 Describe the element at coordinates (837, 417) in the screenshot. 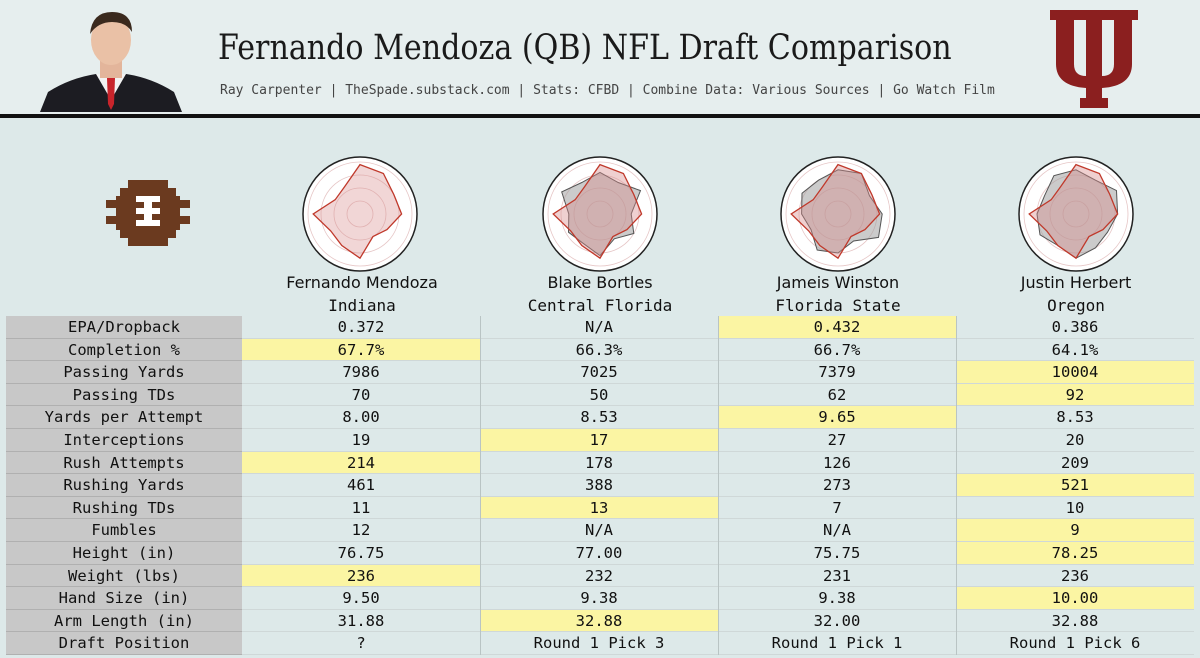

I see `table-cell: 9.65` at that location.